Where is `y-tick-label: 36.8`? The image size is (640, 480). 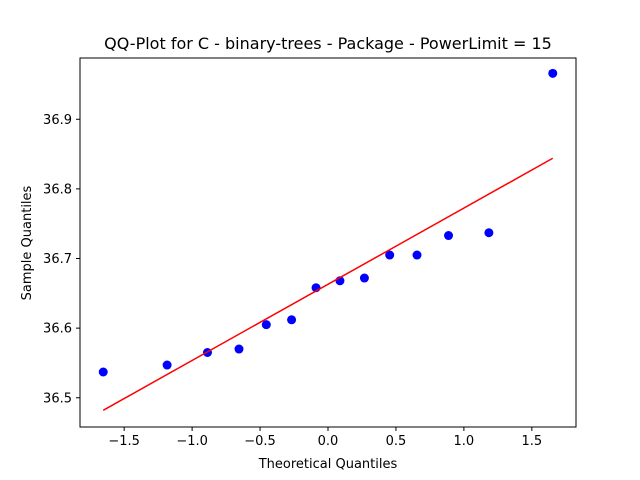
y-tick-label: 36.8 is located at coordinates (57, 189).